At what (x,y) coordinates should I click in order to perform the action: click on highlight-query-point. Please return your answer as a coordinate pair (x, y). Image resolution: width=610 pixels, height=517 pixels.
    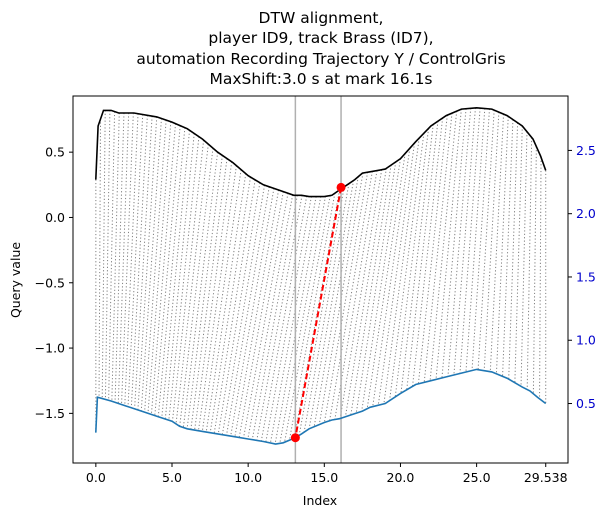
    Looking at the image, I should click on (341, 187).